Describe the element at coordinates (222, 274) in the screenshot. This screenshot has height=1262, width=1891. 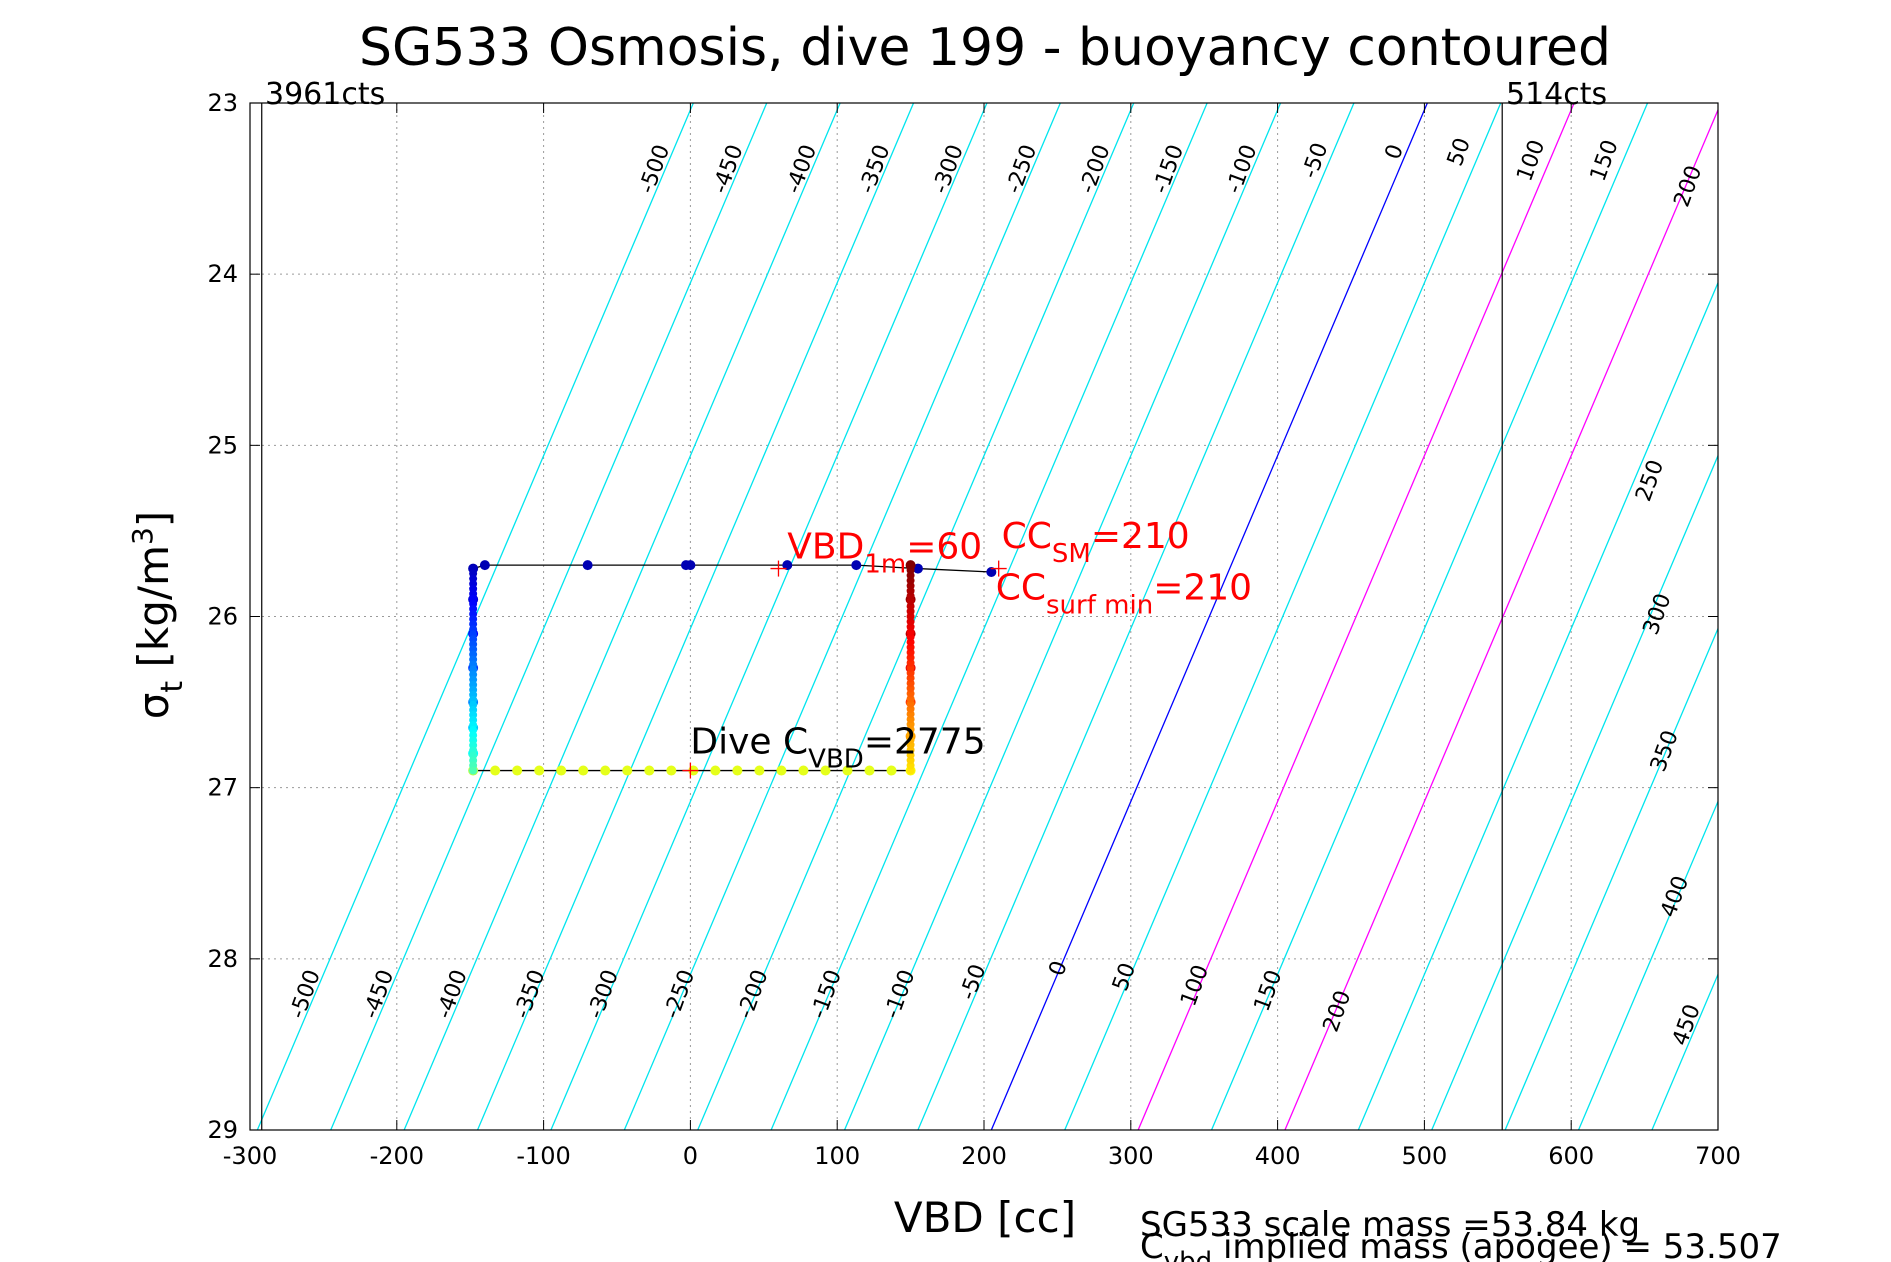
I see `y-tick-label: 24` at that location.